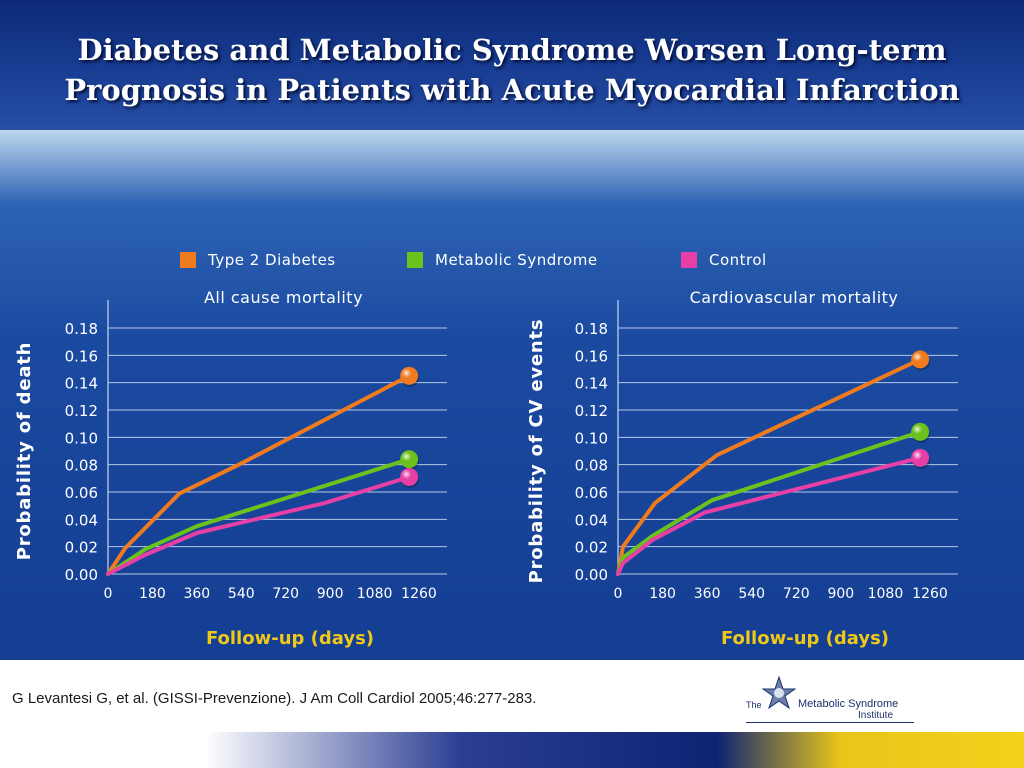 The height and width of the screenshot is (768, 1024). Describe the element at coordinates (794, 297) in the screenshot. I see `chart-title: Cardiovascular mortality` at that location.